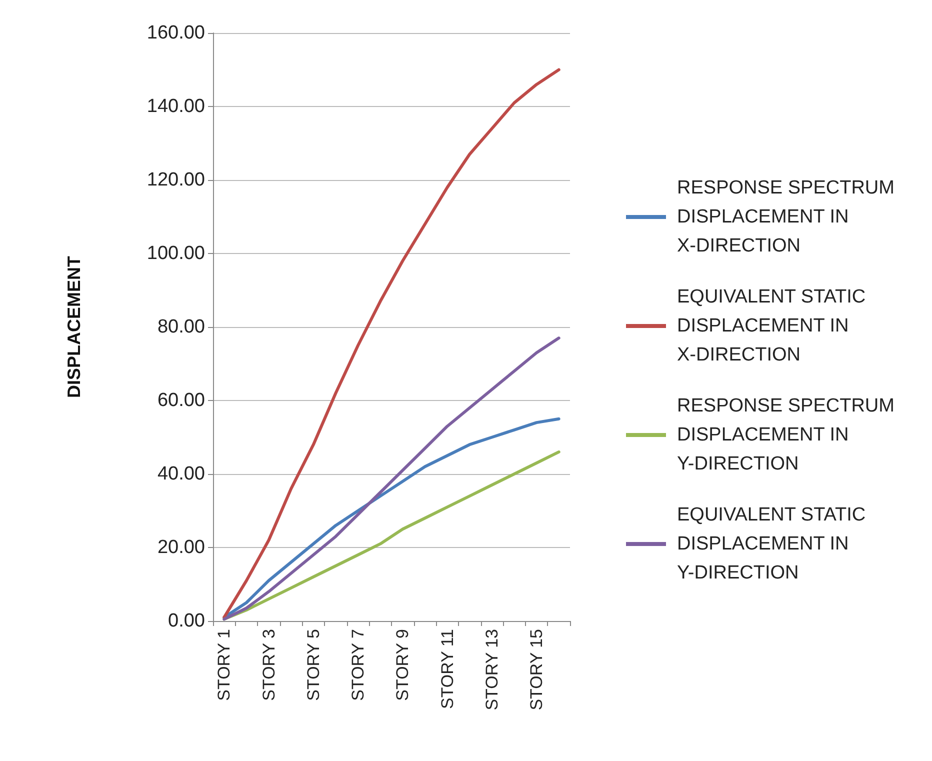 The width and height of the screenshot is (932, 761). What do you see at coordinates (74, 327) in the screenshot?
I see `y-axis-title: DISPLACEMENT` at bounding box center [74, 327].